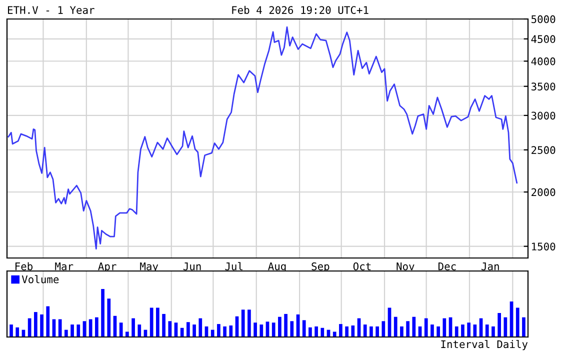 This screenshot has height=357, width=569. What do you see at coordinates (543, 86) in the screenshot?
I see `y-tick-label: 3500` at bounding box center [543, 86].